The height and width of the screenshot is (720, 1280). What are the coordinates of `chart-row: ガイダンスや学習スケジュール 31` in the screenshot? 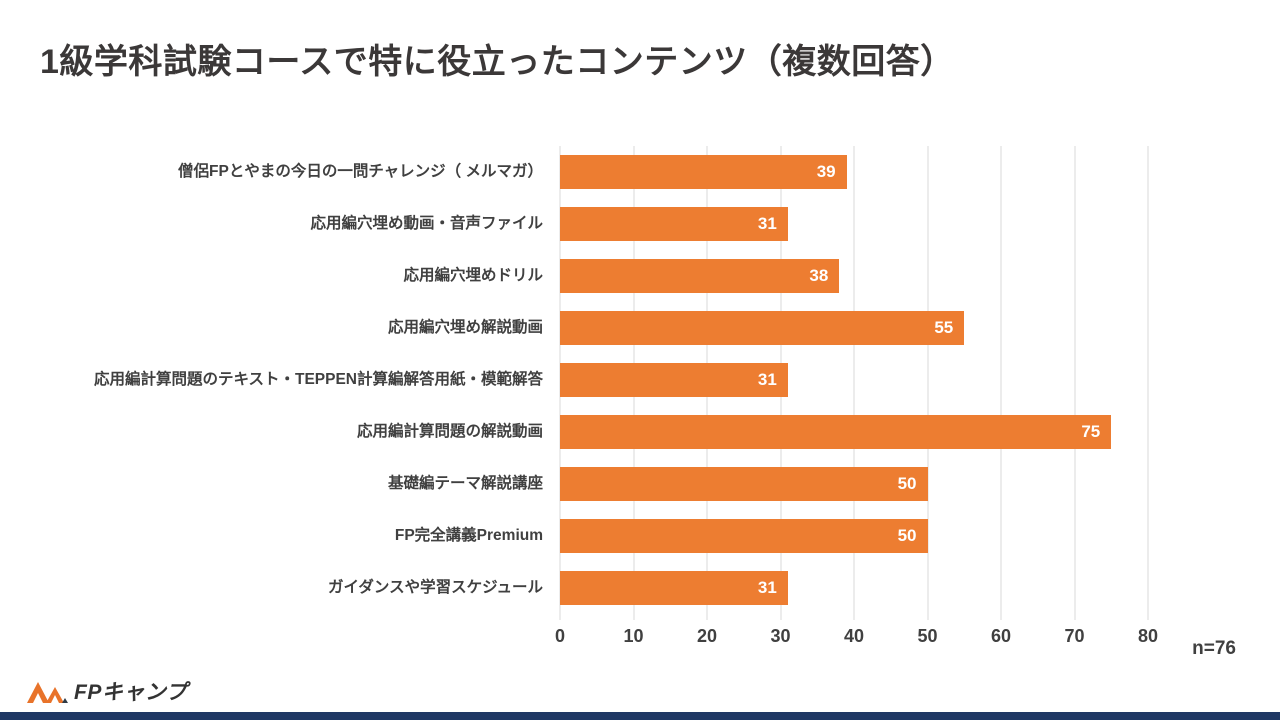 It's located at (594, 588).